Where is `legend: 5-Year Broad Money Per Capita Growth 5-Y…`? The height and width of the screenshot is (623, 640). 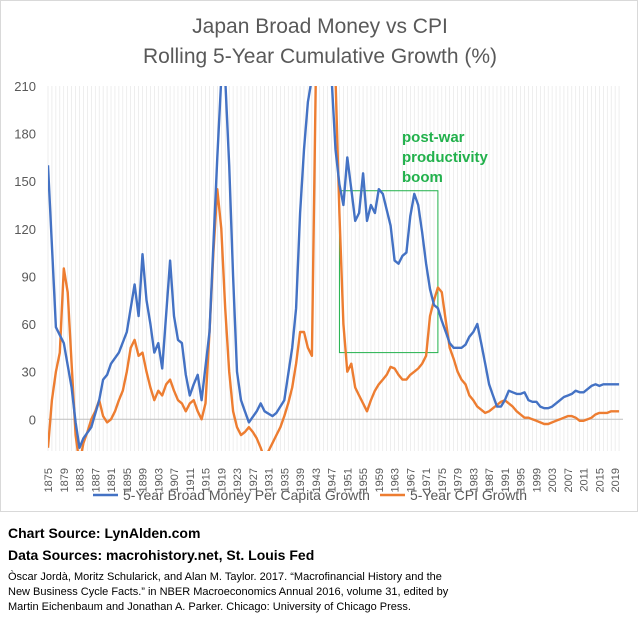
legend: 5-Year Broad Money Per Capita Growth 5-Y… is located at coordinates (310, 495).